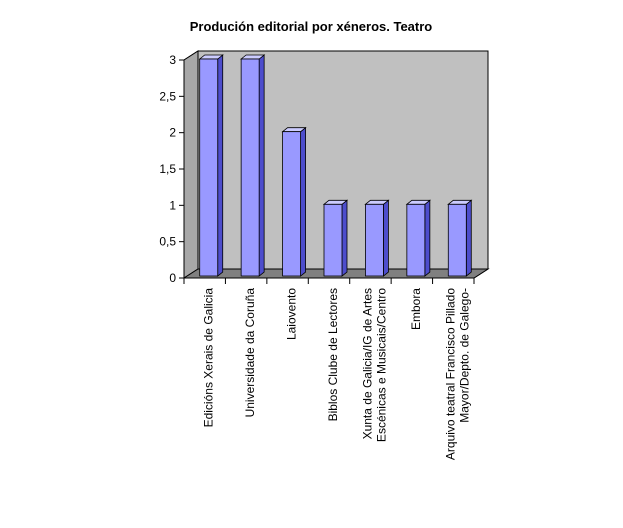 Image resolution: width=623 pixels, height=528 pixels. What do you see at coordinates (172, 133) in the screenshot?
I see `y-tick-label: 2` at bounding box center [172, 133].